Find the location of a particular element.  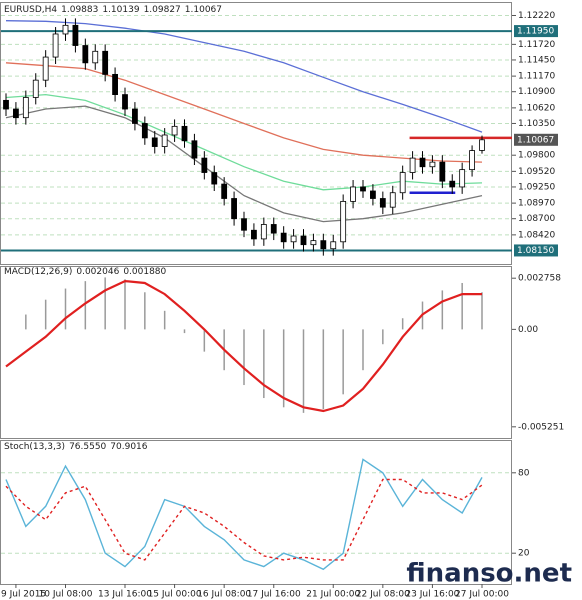

y-tick-label: 20 is located at coordinates (524, 554).